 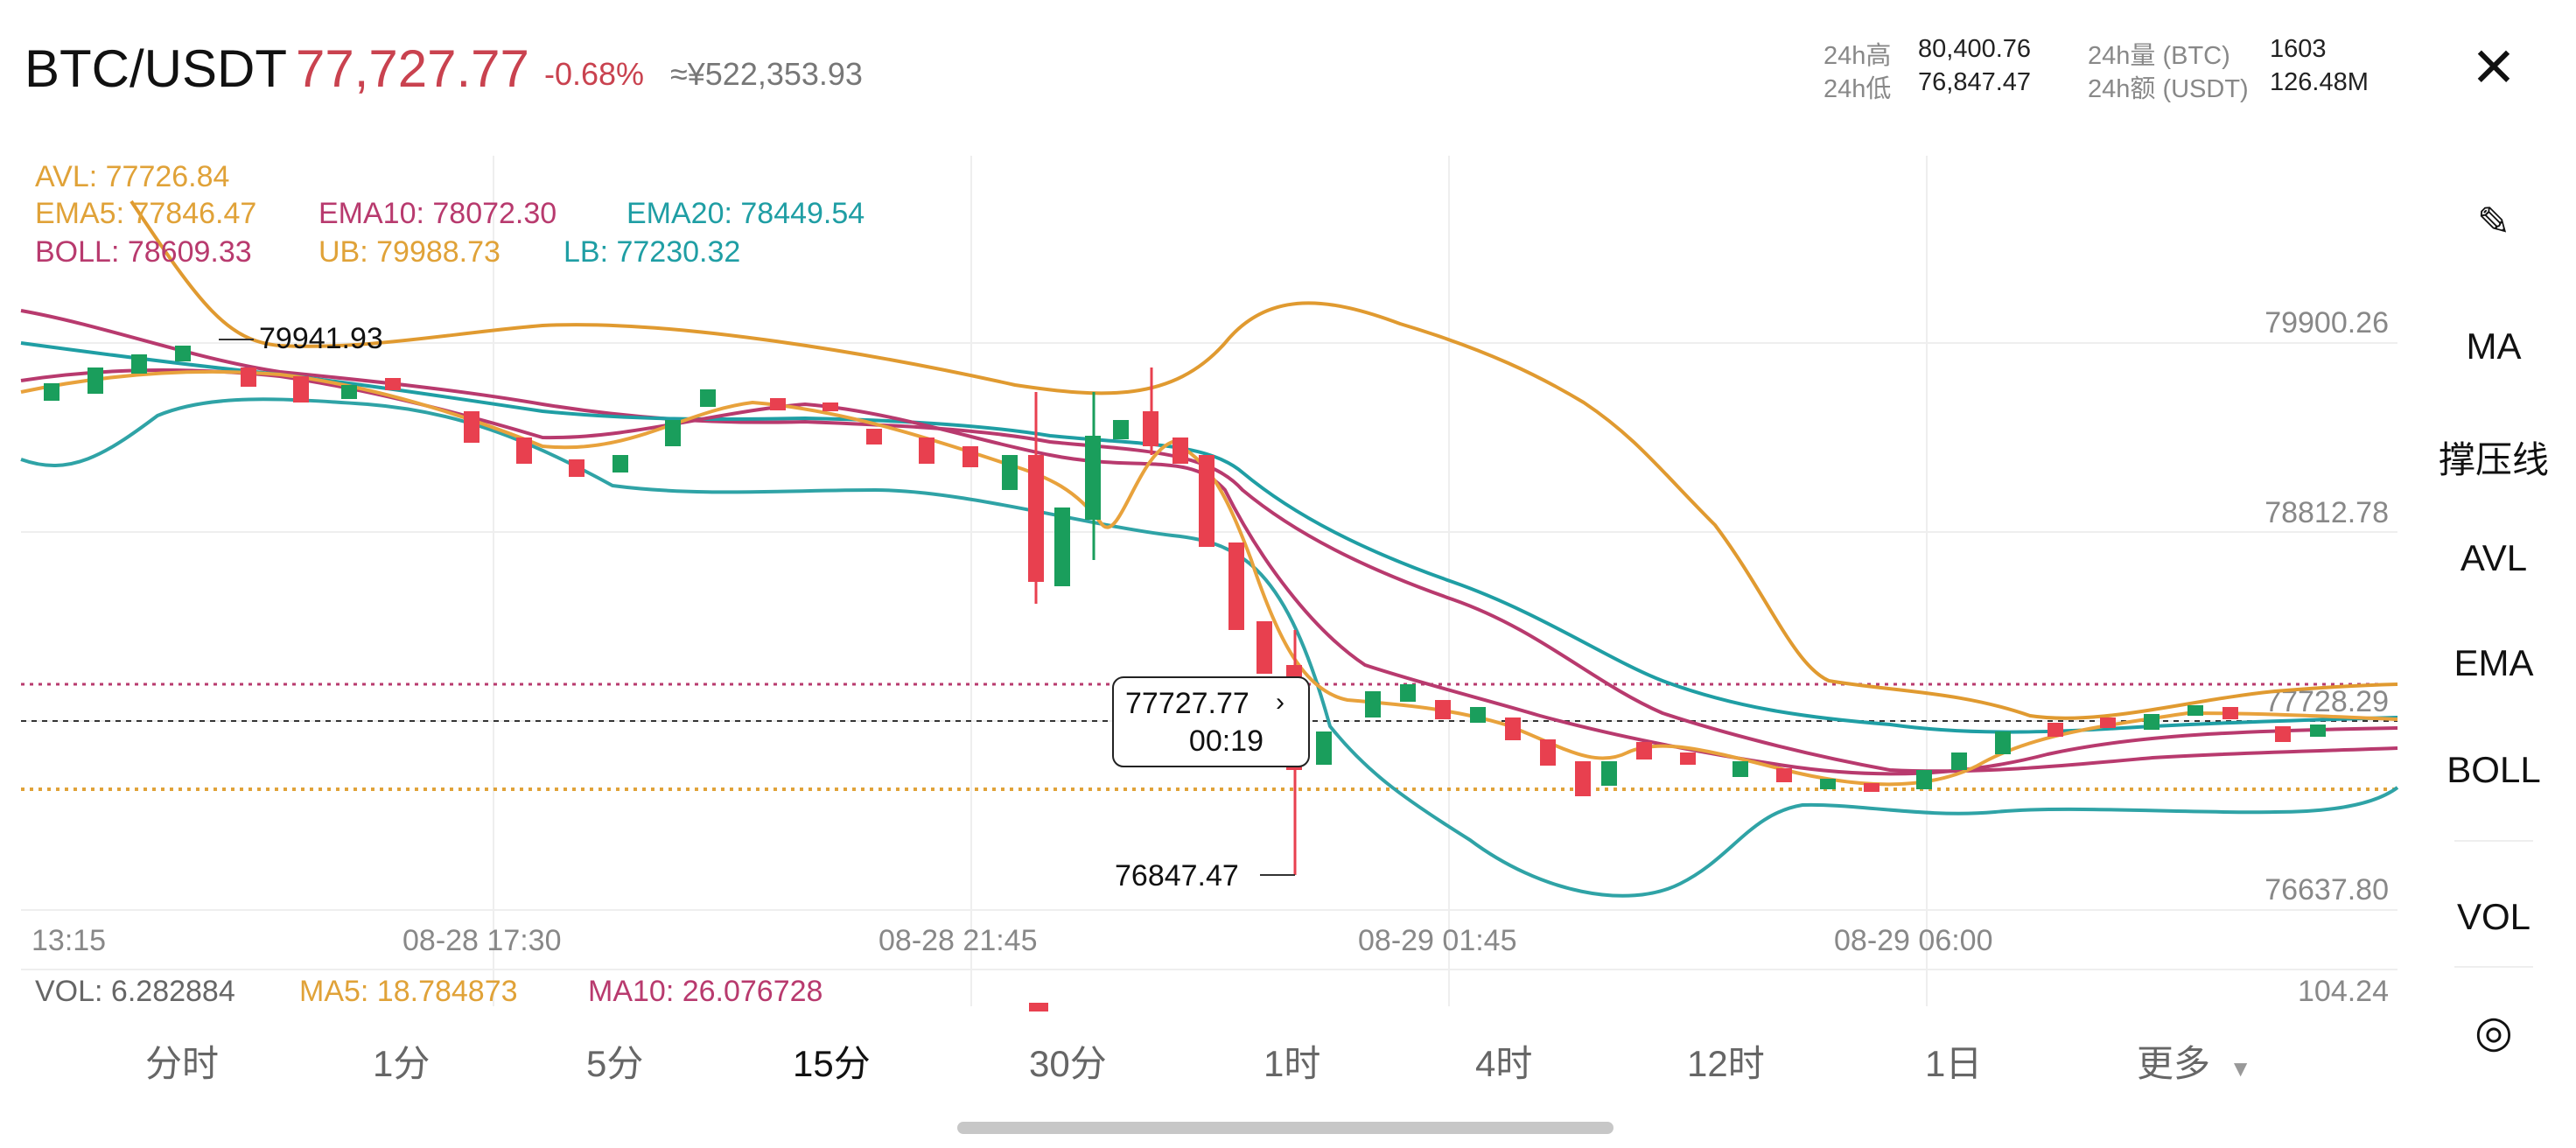 I want to click on stat-vol-usdt-label: 24h额 (USDT), so click(x=2168, y=89).